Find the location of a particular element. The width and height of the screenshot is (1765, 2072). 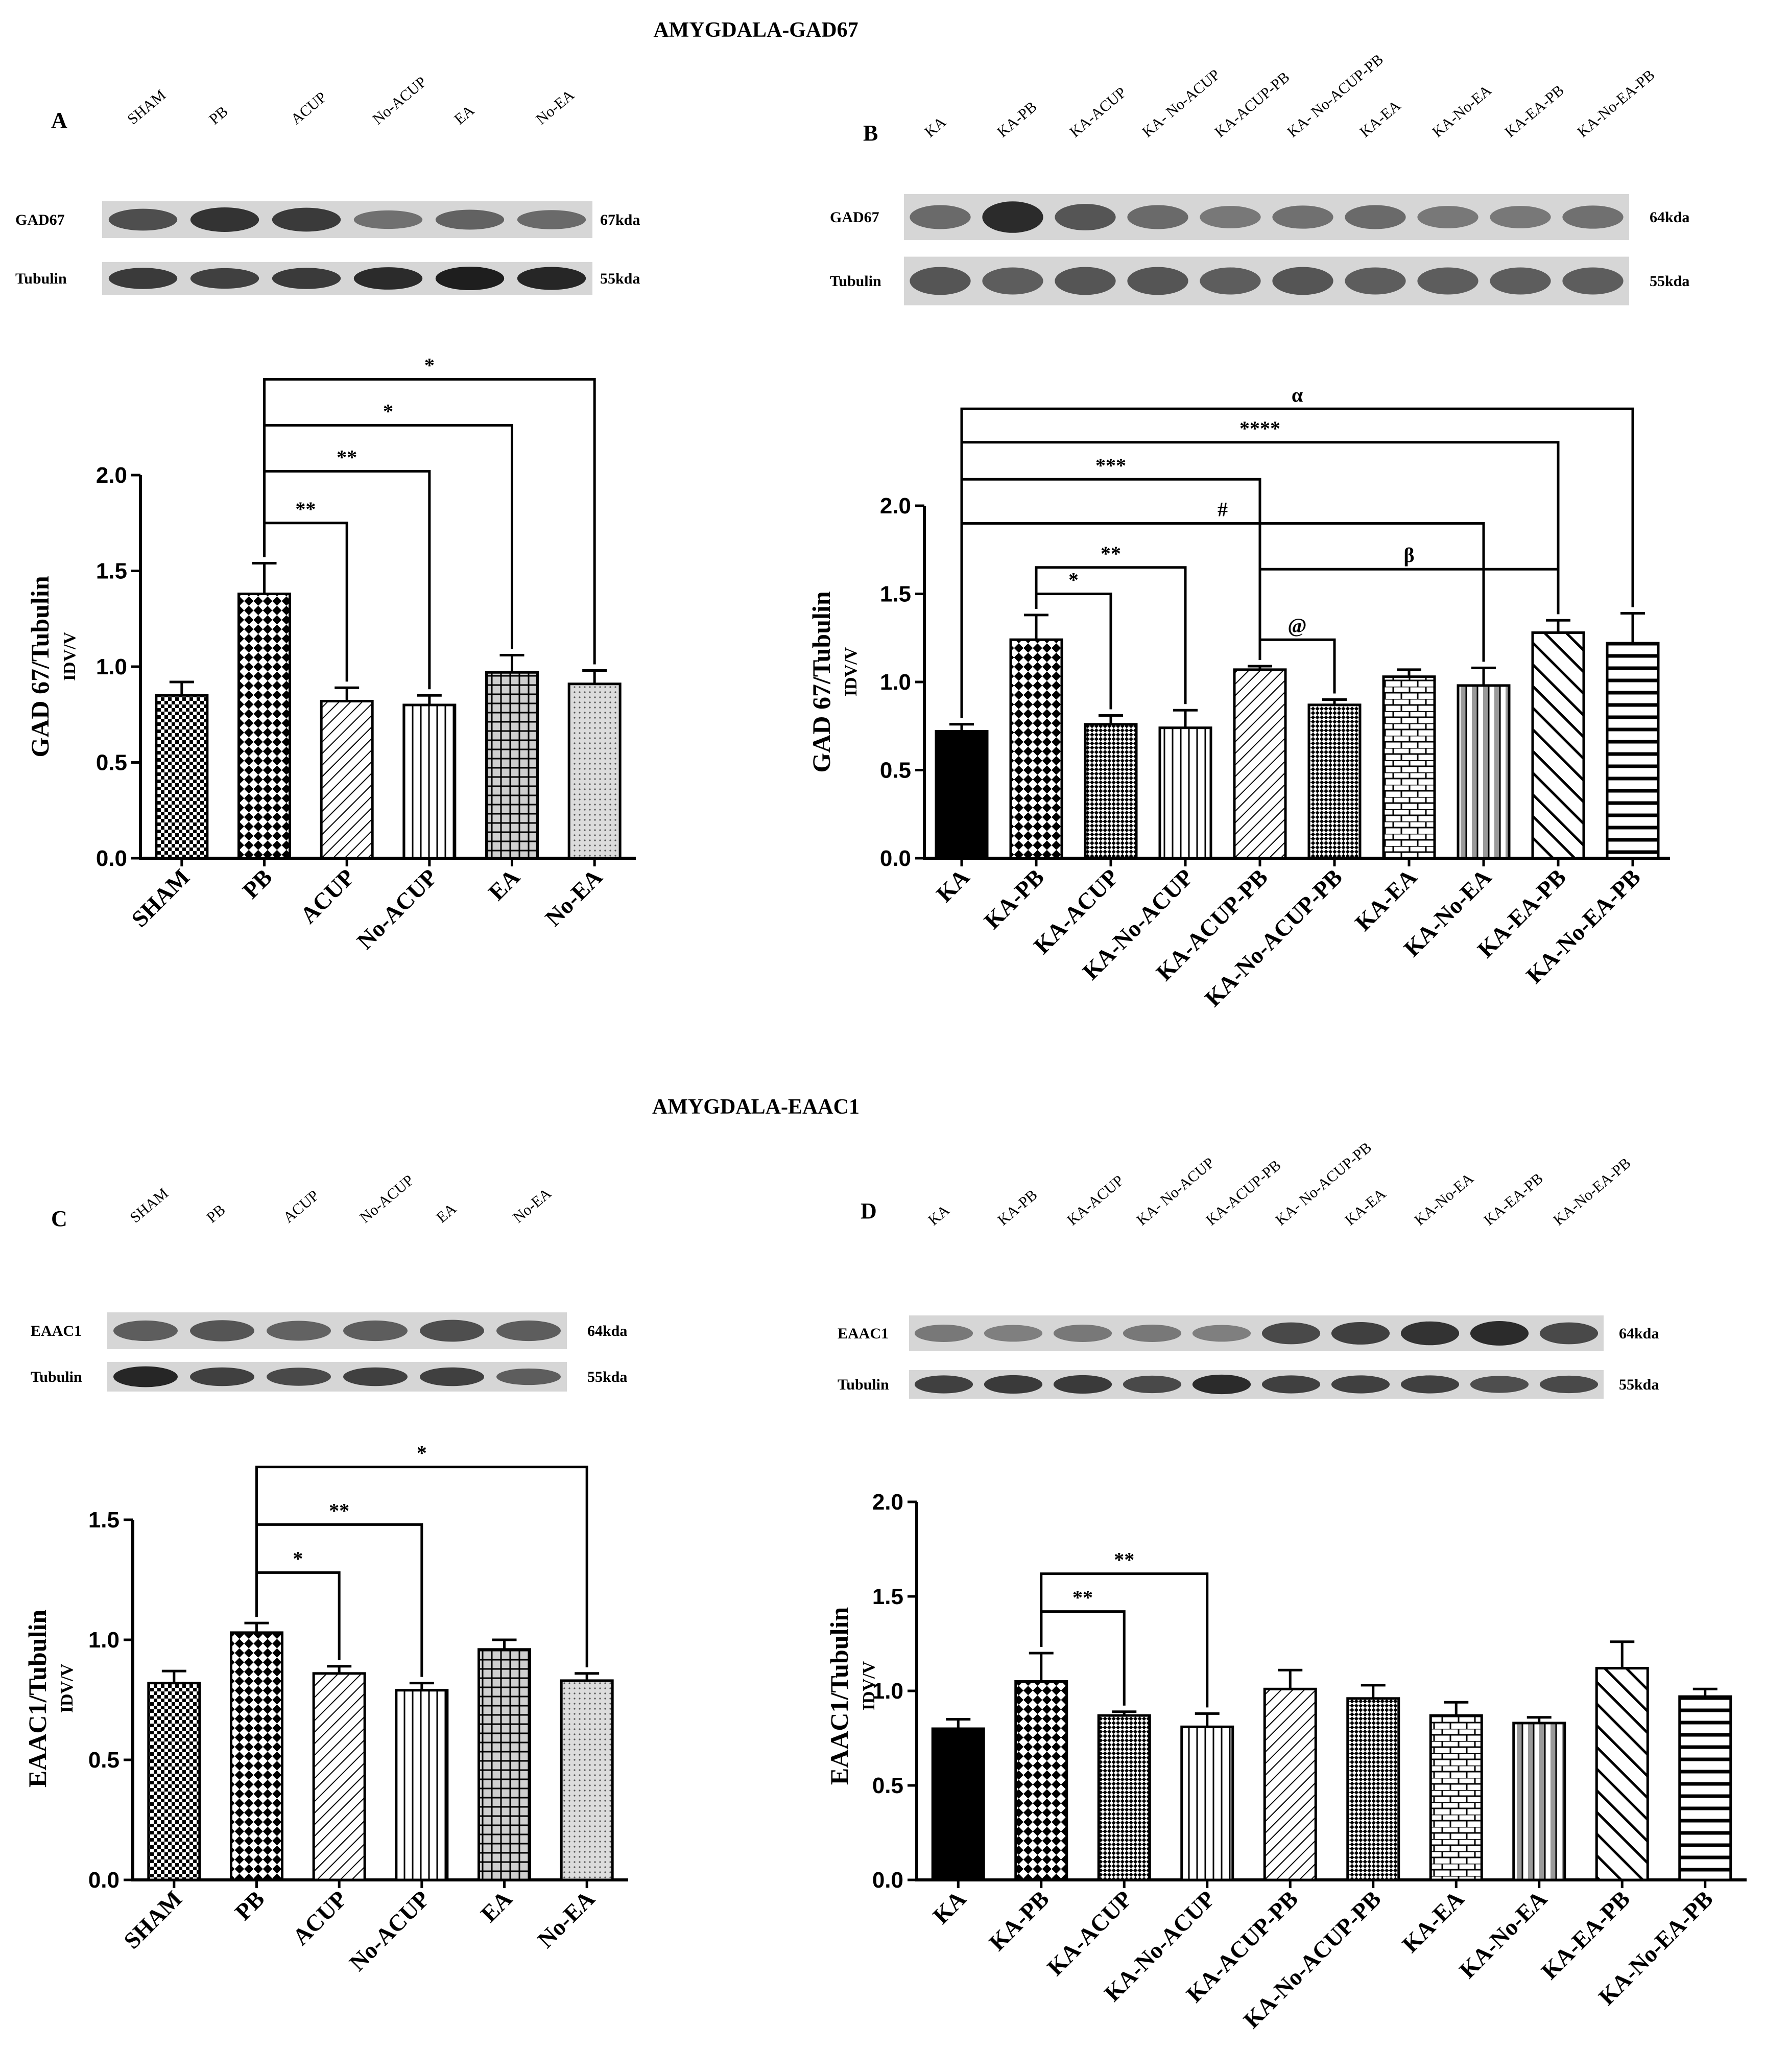

blot-row-label: GAD67 is located at coordinates (40, 220).